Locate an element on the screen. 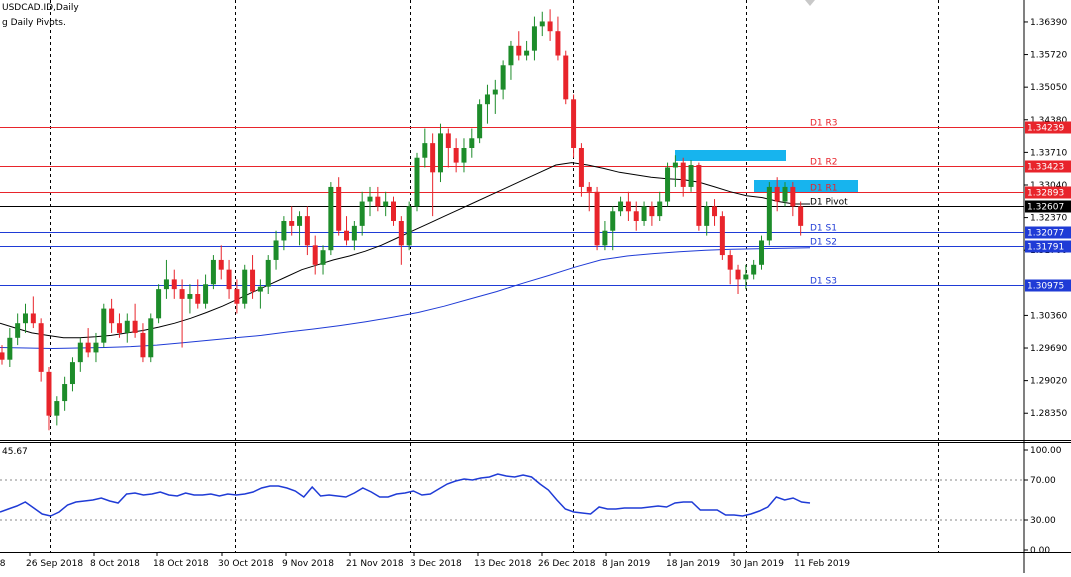 The height and width of the screenshot is (577, 1071). date-tick-label: 13 Dec 2018 is located at coordinates (503, 564).